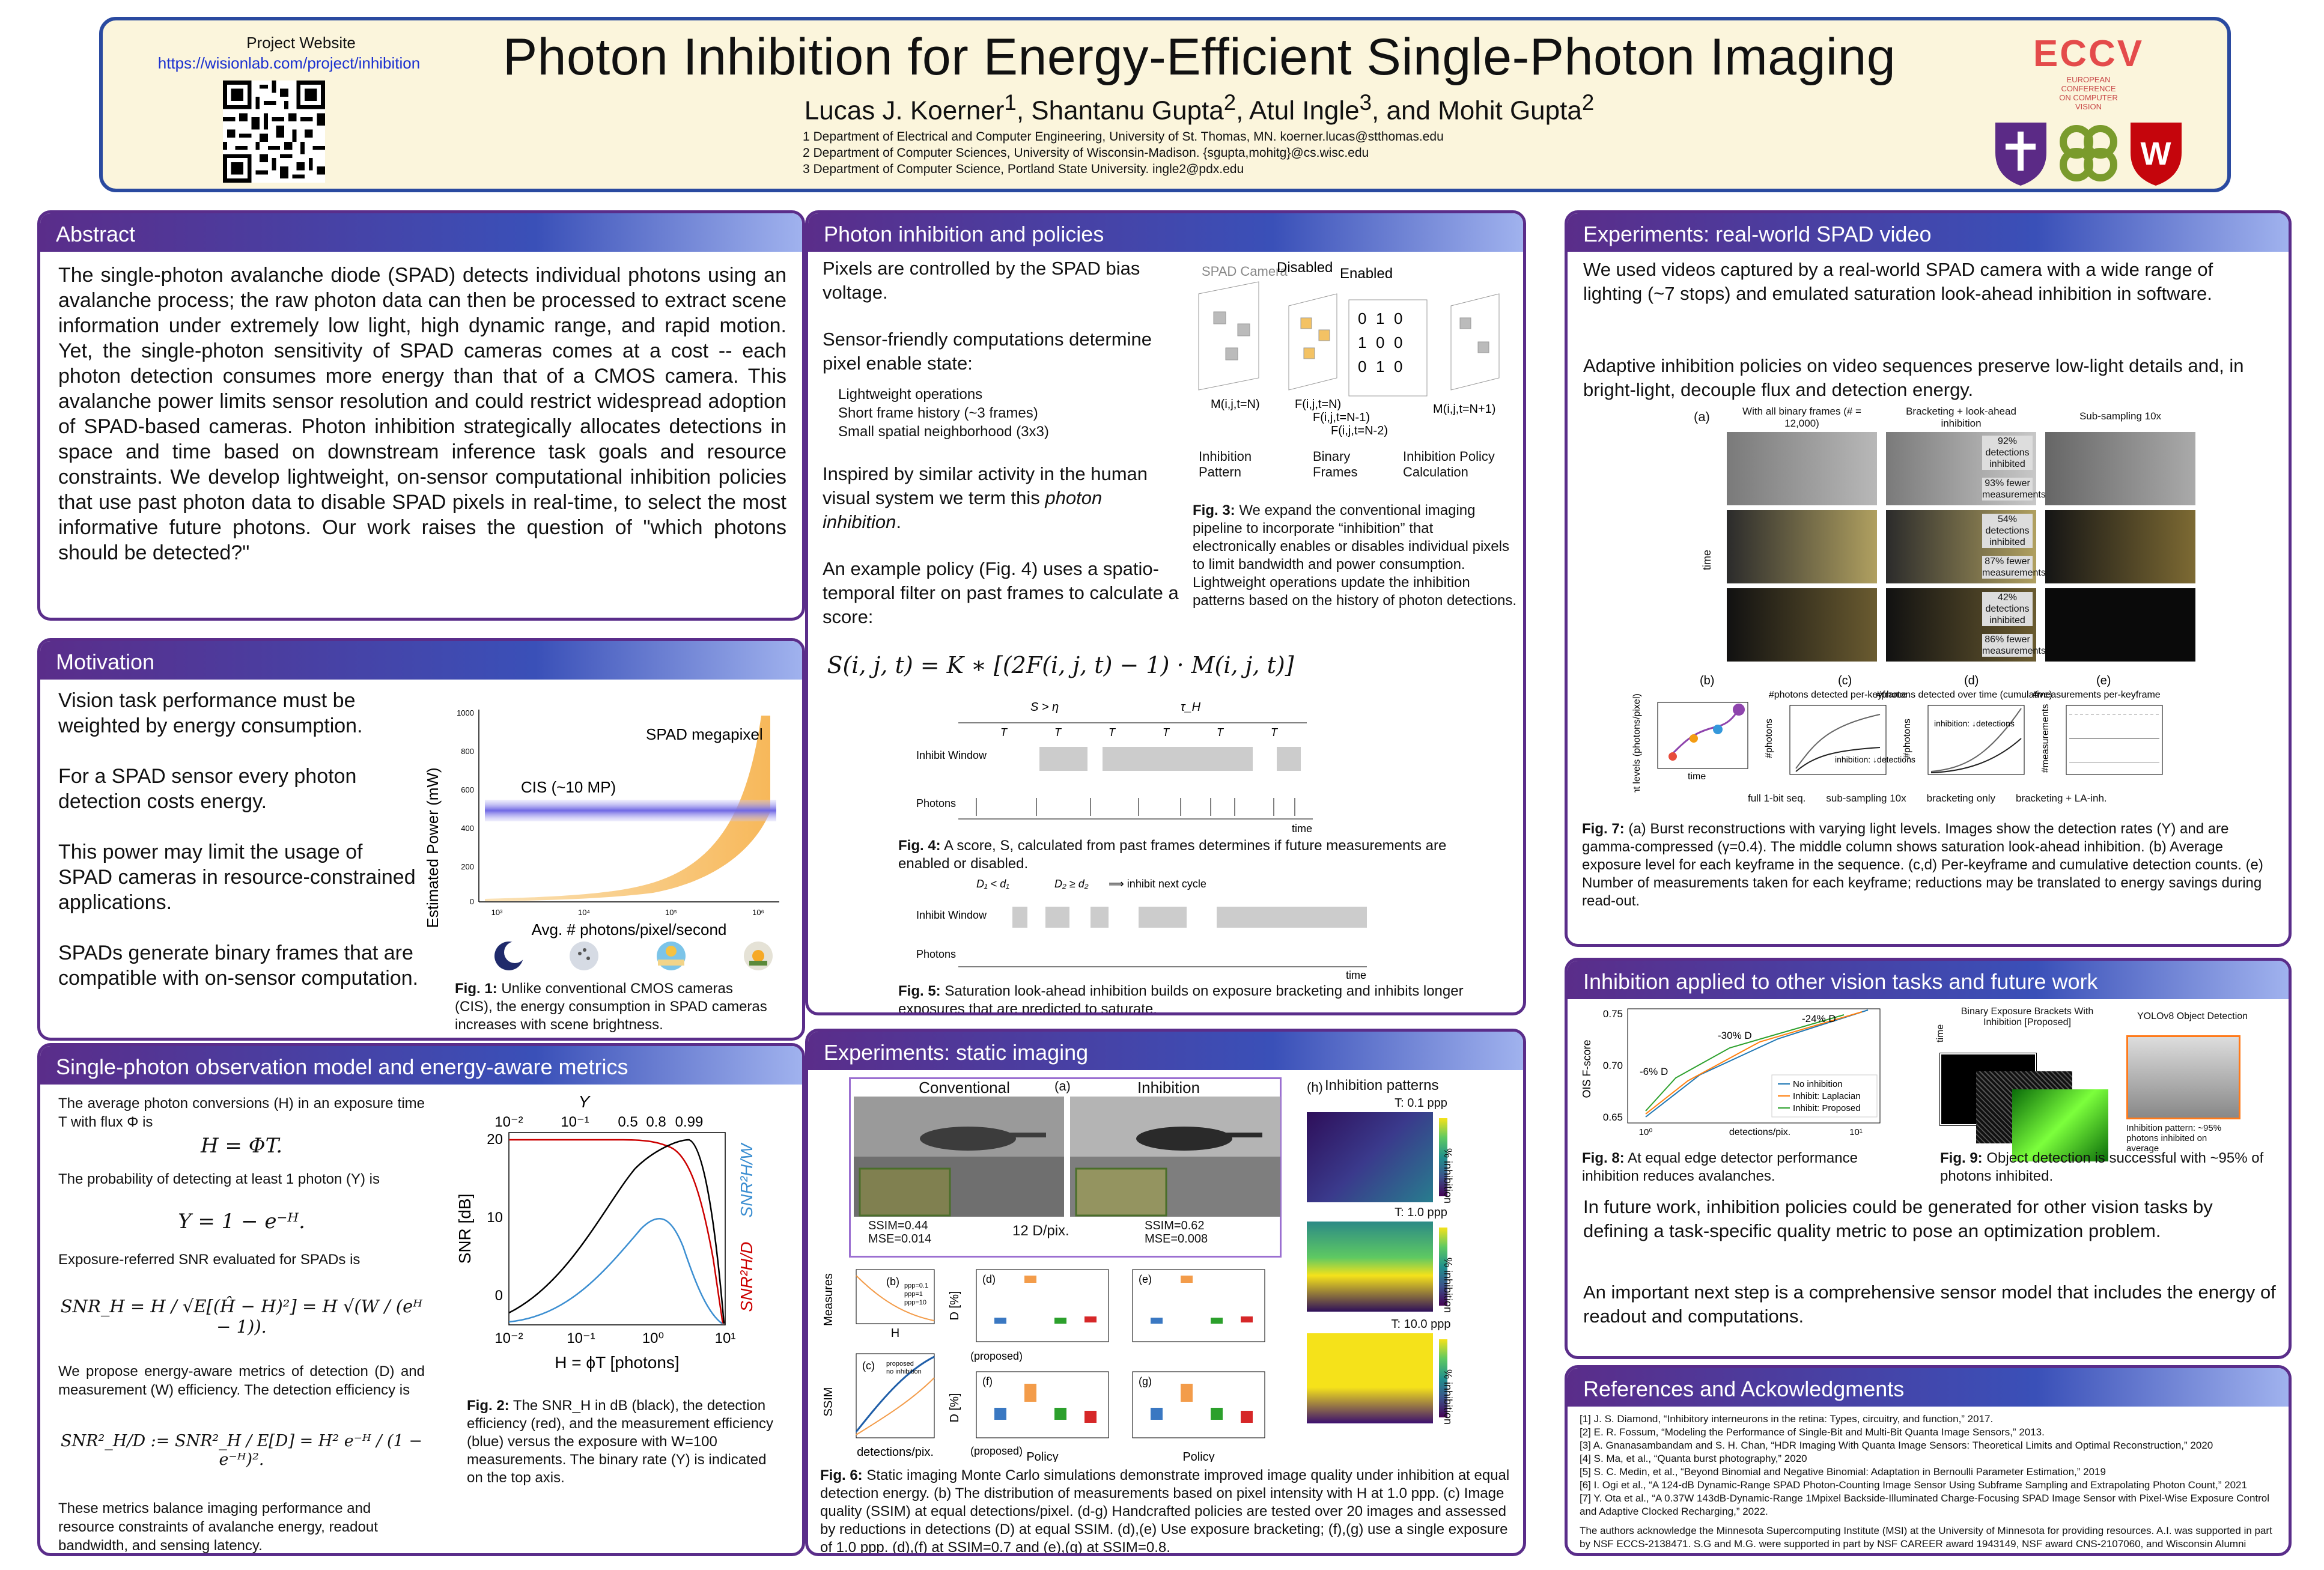 The image size is (2324, 1570). What do you see at coordinates (1448, 1397) in the screenshot?
I see `fig6h-colorbar-label: % inhibition` at bounding box center [1448, 1397].